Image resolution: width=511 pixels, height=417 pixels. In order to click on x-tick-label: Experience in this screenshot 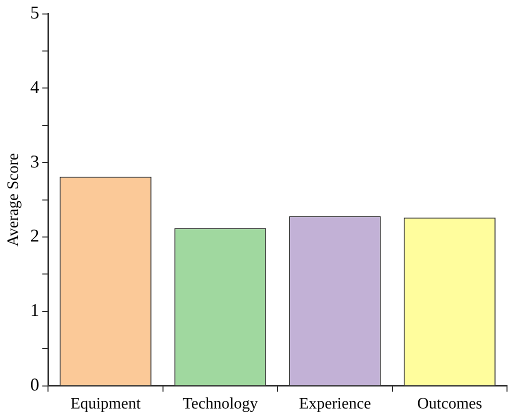, I will do `click(334, 404)`.